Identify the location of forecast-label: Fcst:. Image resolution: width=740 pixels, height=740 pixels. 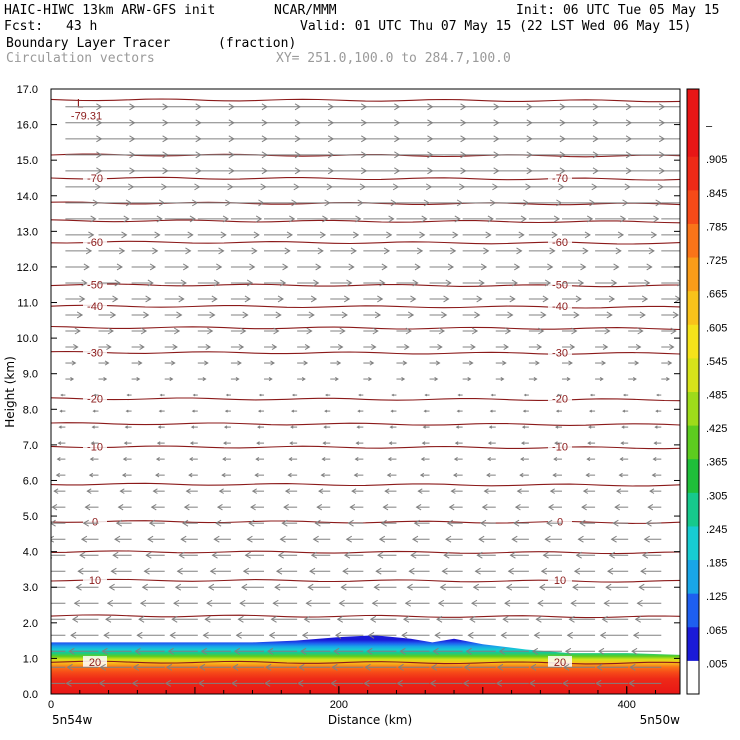
(24, 26).